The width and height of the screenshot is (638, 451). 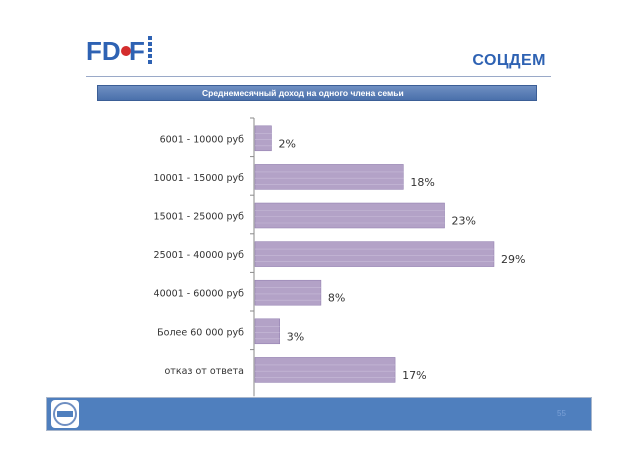 I want to click on data-label: 29%, so click(x=513, y=259).